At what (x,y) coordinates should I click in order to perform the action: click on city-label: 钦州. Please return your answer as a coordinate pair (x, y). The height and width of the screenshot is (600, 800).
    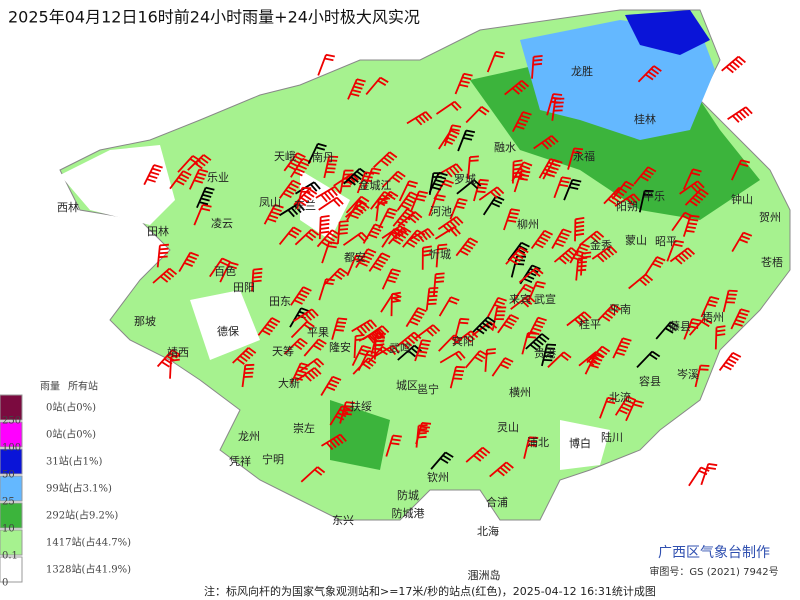
    Looking at the image, I should click on (438, 477).